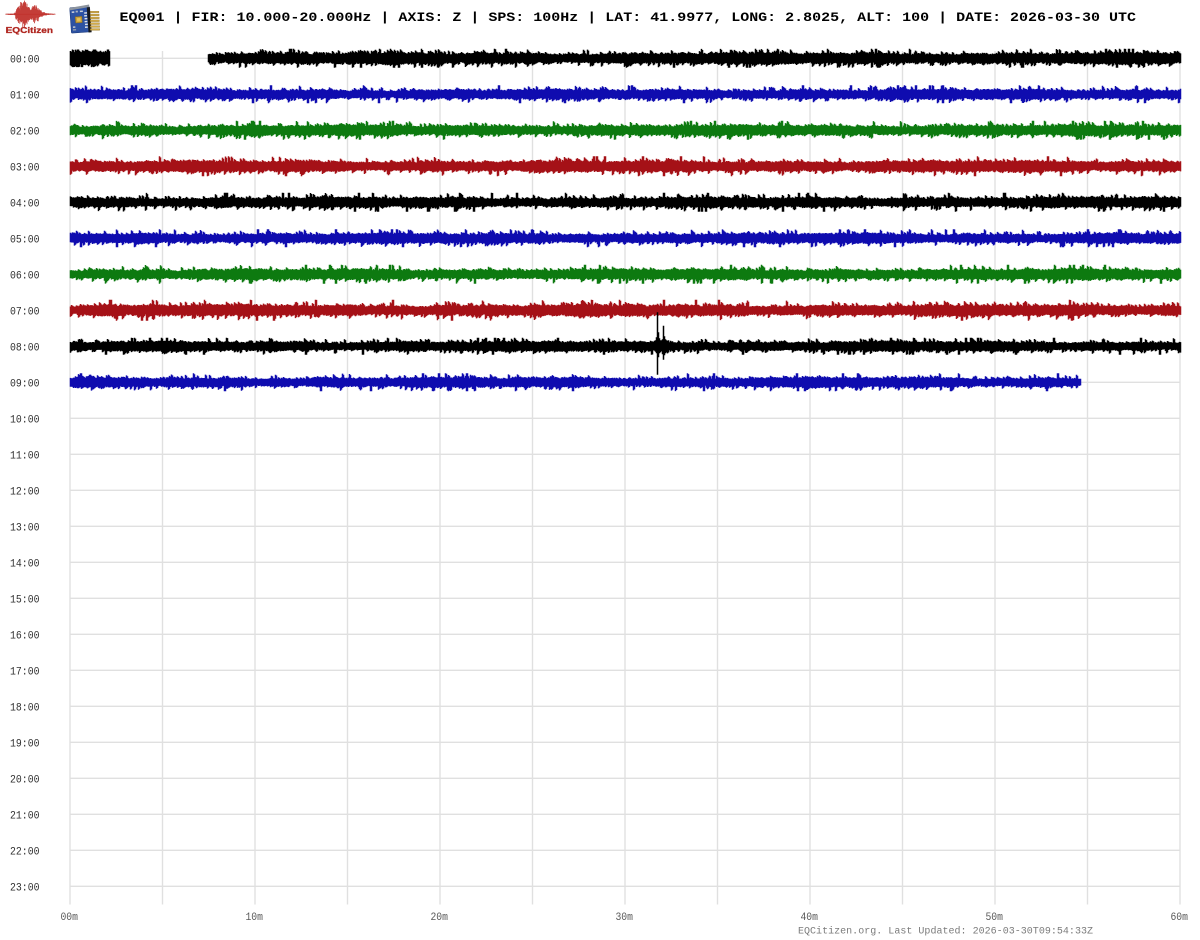 This screenshot has width=1200, height=940. What do you see at coordinates (29, 30) in the screenshot?
I see `svg-text: EQCitizen` at bounding box center [29, 30].